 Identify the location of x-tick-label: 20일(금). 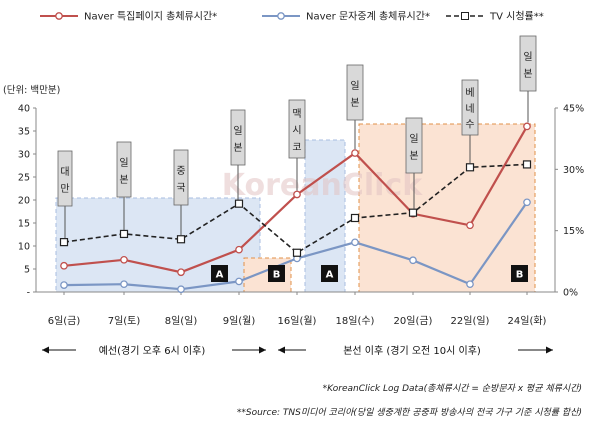
(413, 321).